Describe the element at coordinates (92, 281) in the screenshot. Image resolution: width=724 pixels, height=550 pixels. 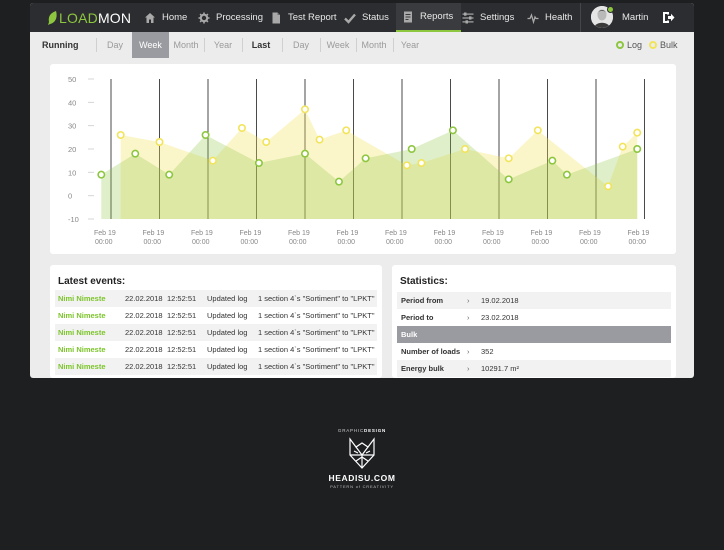
I see `events-title: Latest events:` at that location.